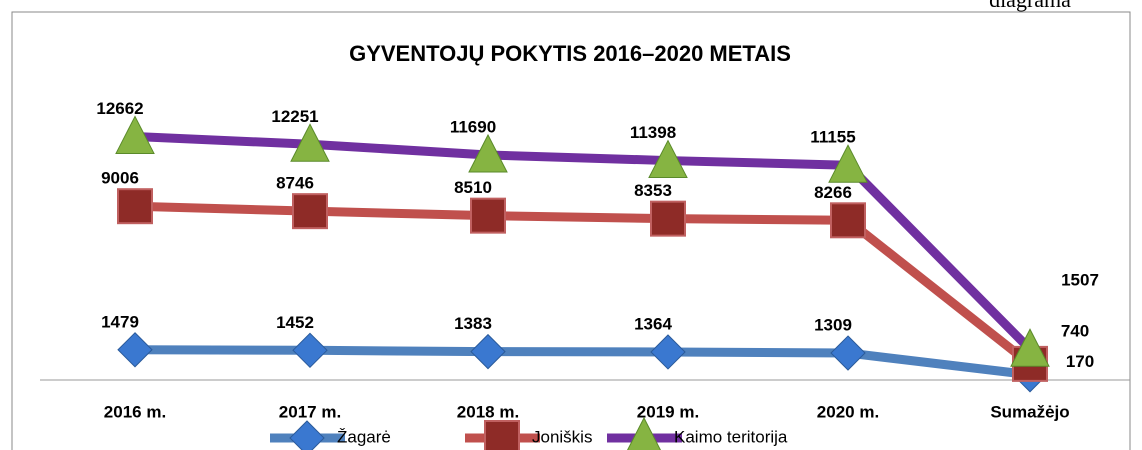 The image size is (1142, 450). Describe the element at coordinates (294, 116) in the screenshot. I see `data-label: 12251` at that location.